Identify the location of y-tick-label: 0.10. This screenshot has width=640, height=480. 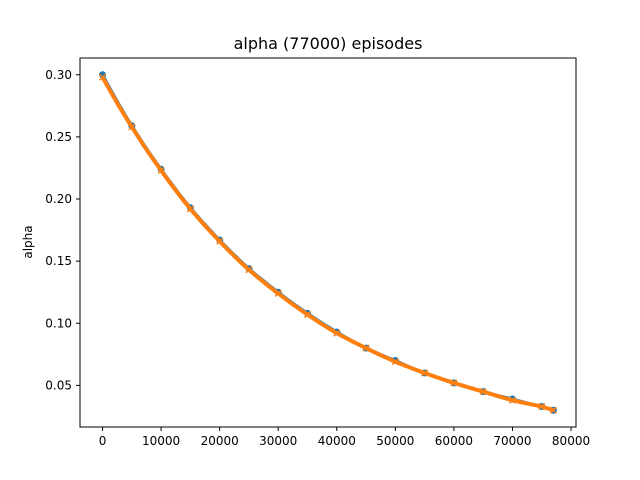
(58, 323).